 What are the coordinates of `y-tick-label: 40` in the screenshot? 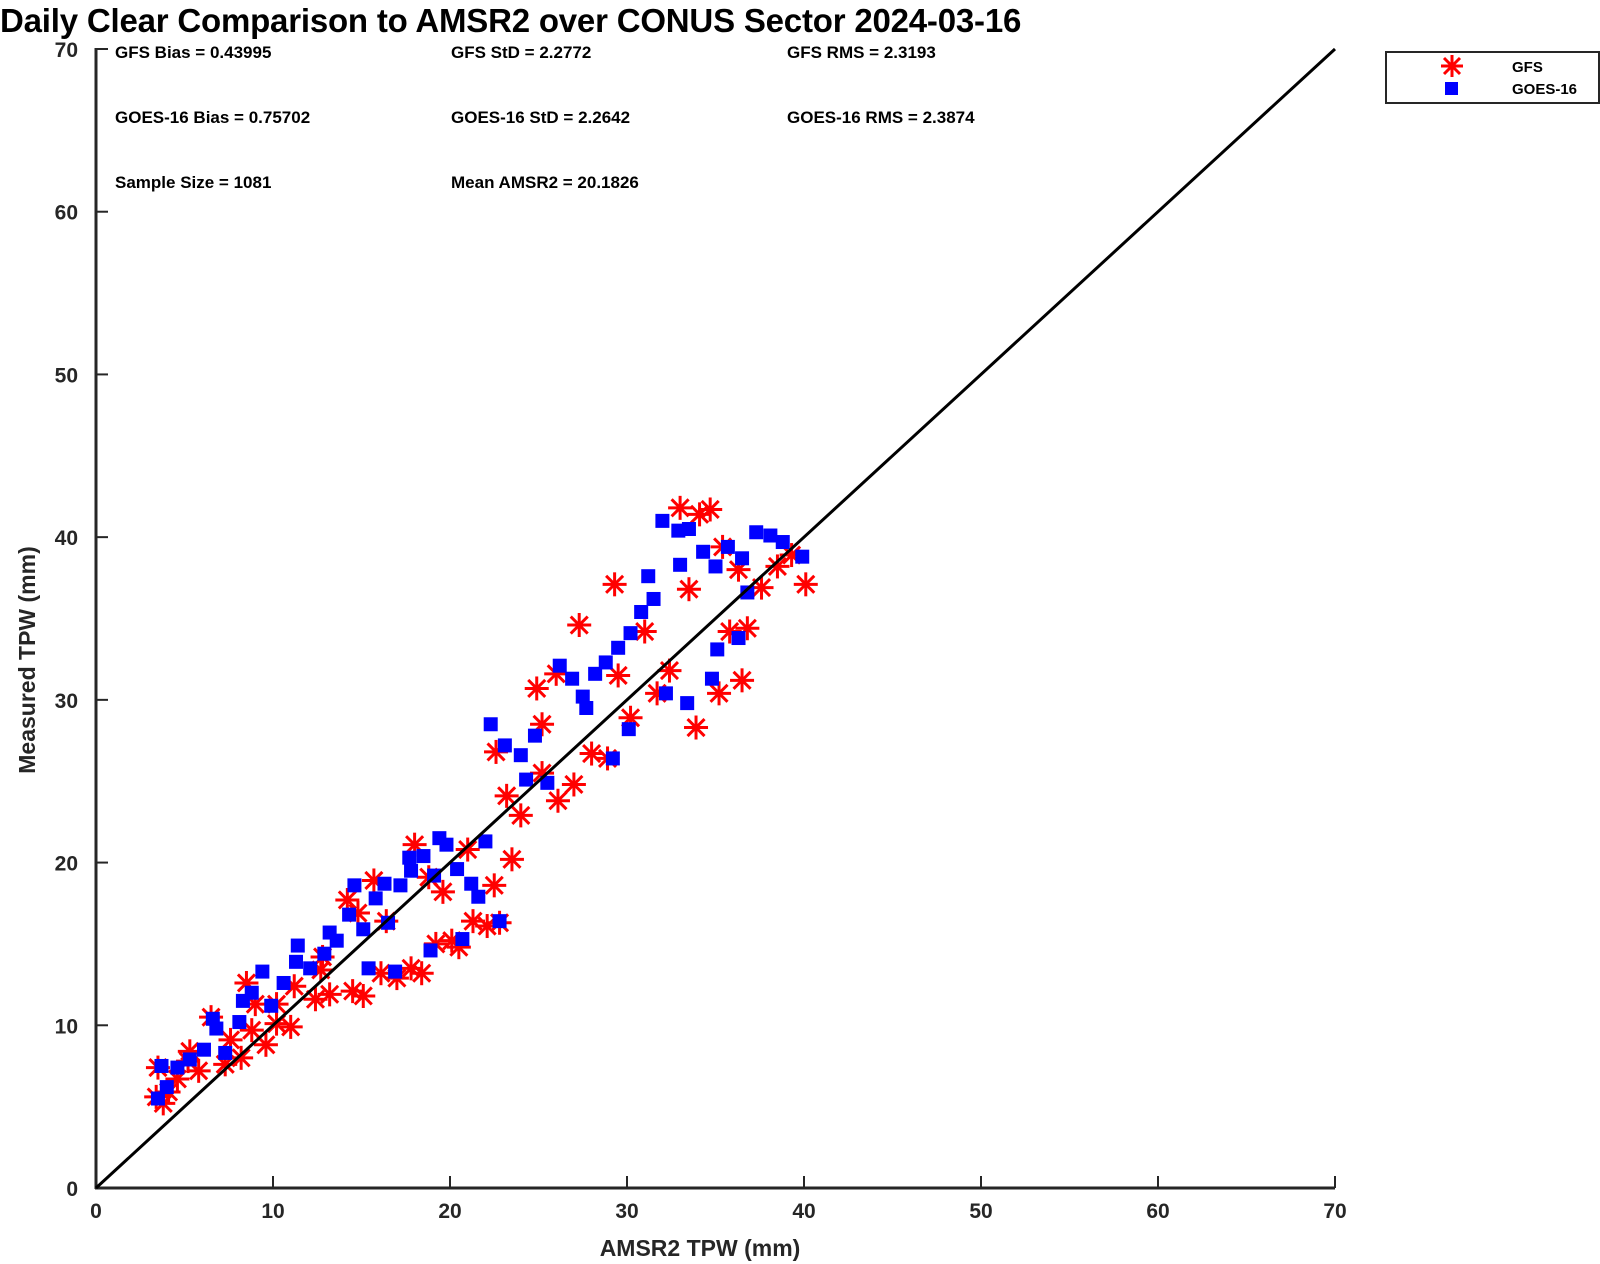 It's located at (66, 538).